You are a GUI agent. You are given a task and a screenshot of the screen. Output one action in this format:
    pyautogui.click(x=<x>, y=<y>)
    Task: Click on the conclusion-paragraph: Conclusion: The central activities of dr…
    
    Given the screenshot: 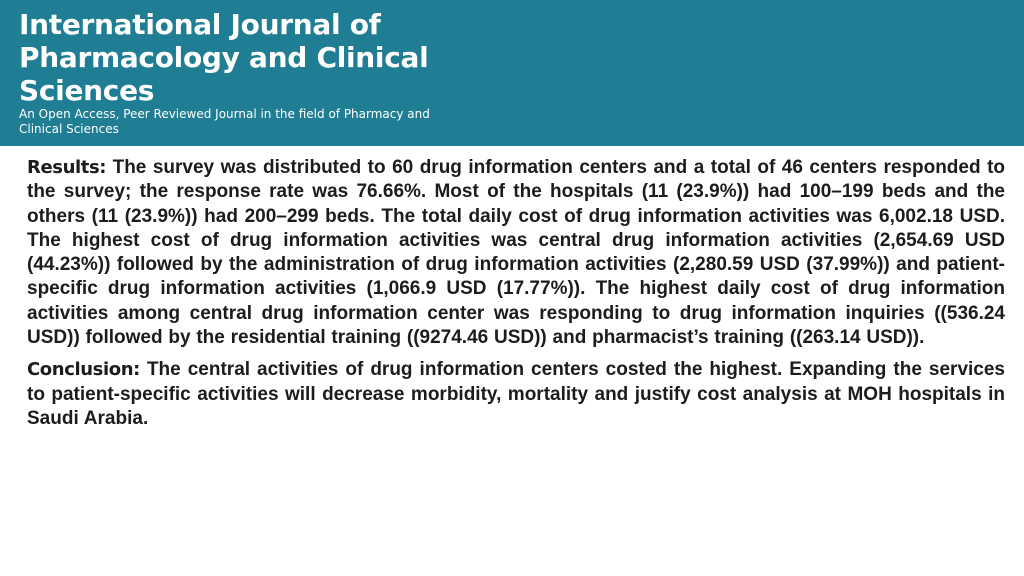 What is the action you would take?
    pyautogui.click(x=516, y=394)
    